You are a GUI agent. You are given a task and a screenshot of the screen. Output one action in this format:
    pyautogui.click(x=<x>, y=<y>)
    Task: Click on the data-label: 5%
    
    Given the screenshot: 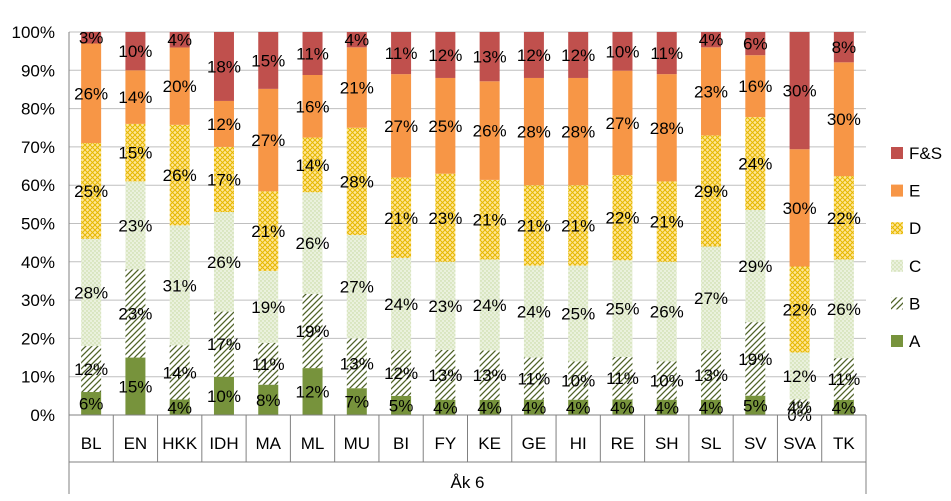 What is the action you would take?
    pyautogui.click(x=401, y=405)
    